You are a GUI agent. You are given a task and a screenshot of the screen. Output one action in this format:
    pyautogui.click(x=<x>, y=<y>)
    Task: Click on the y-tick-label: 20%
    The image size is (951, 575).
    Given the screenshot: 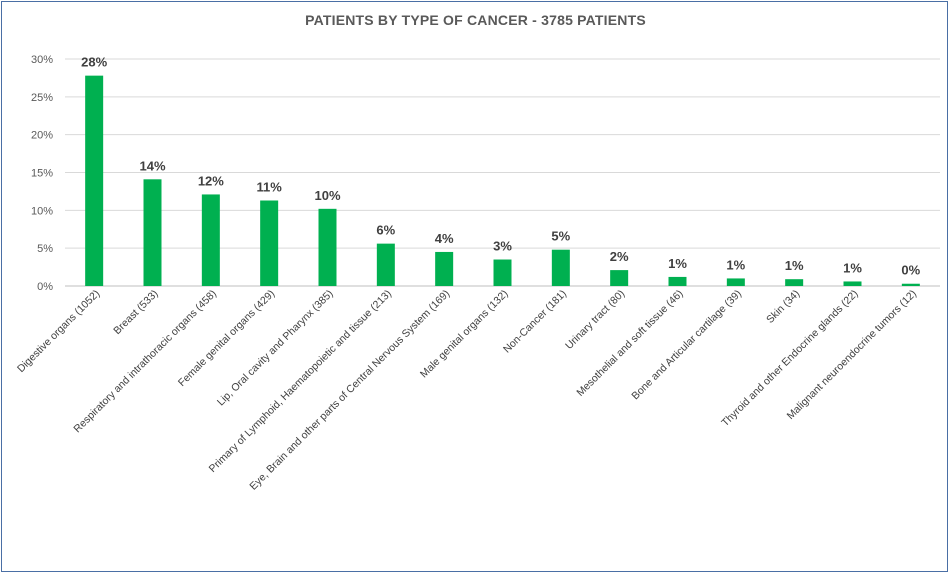 What is the action you would take?
    pyautogui.click(x=42, y=136)
    